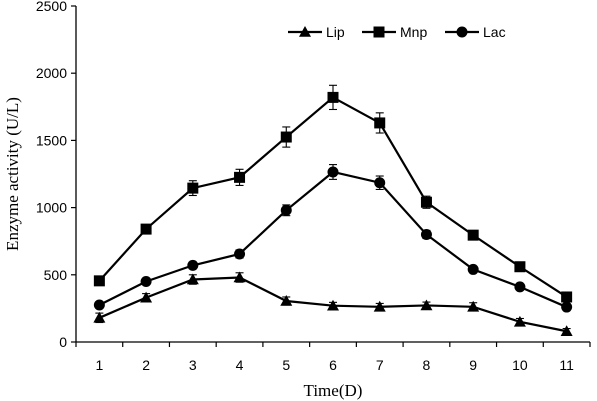 This screenshot has height=401, width=597. I want to click on y-tick-label: 1500, so click(51, 140).